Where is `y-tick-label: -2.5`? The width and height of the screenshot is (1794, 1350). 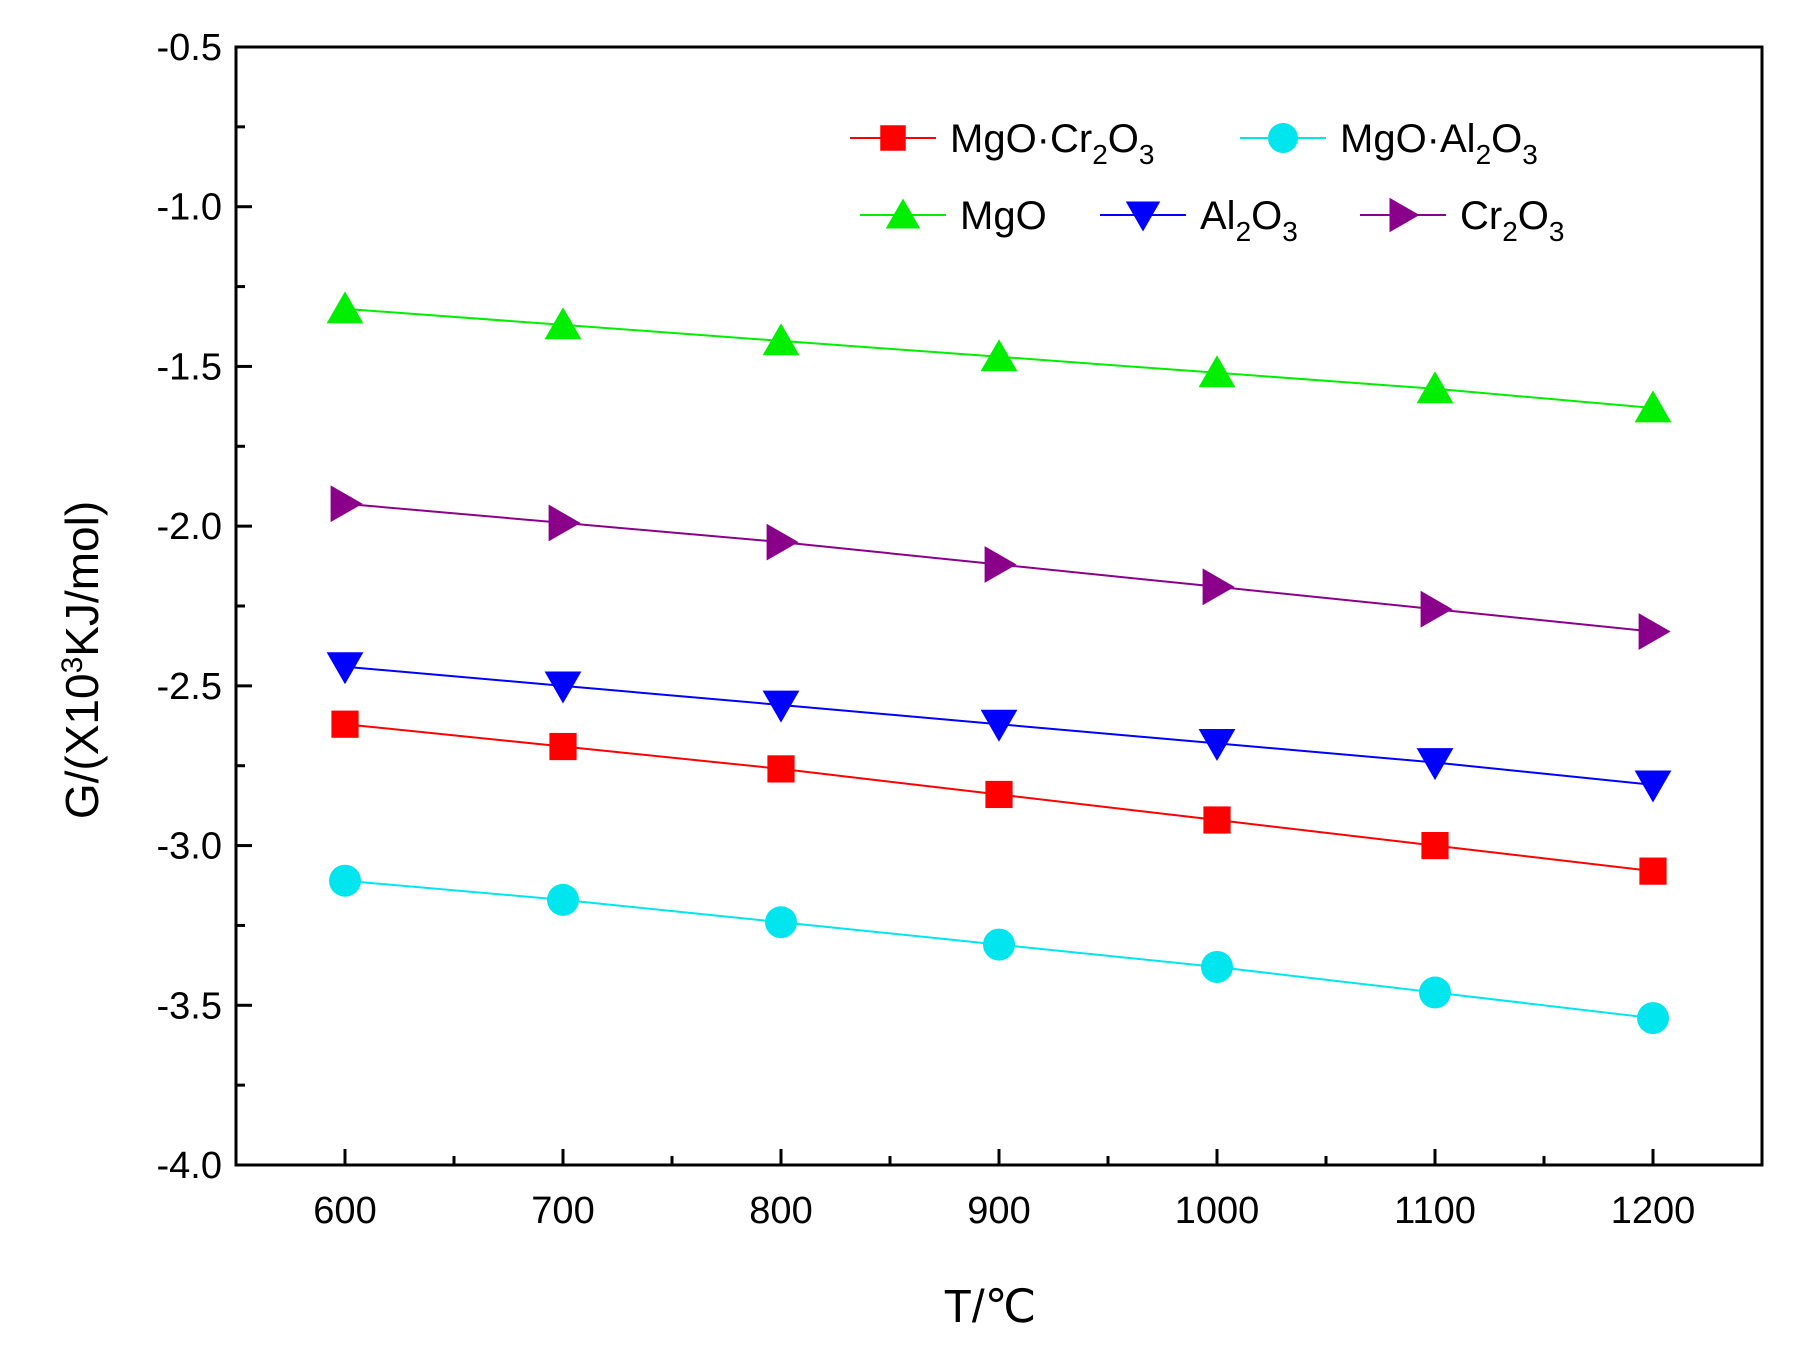
y-tick-label: -2.5 is located at coordinates (189, 687).